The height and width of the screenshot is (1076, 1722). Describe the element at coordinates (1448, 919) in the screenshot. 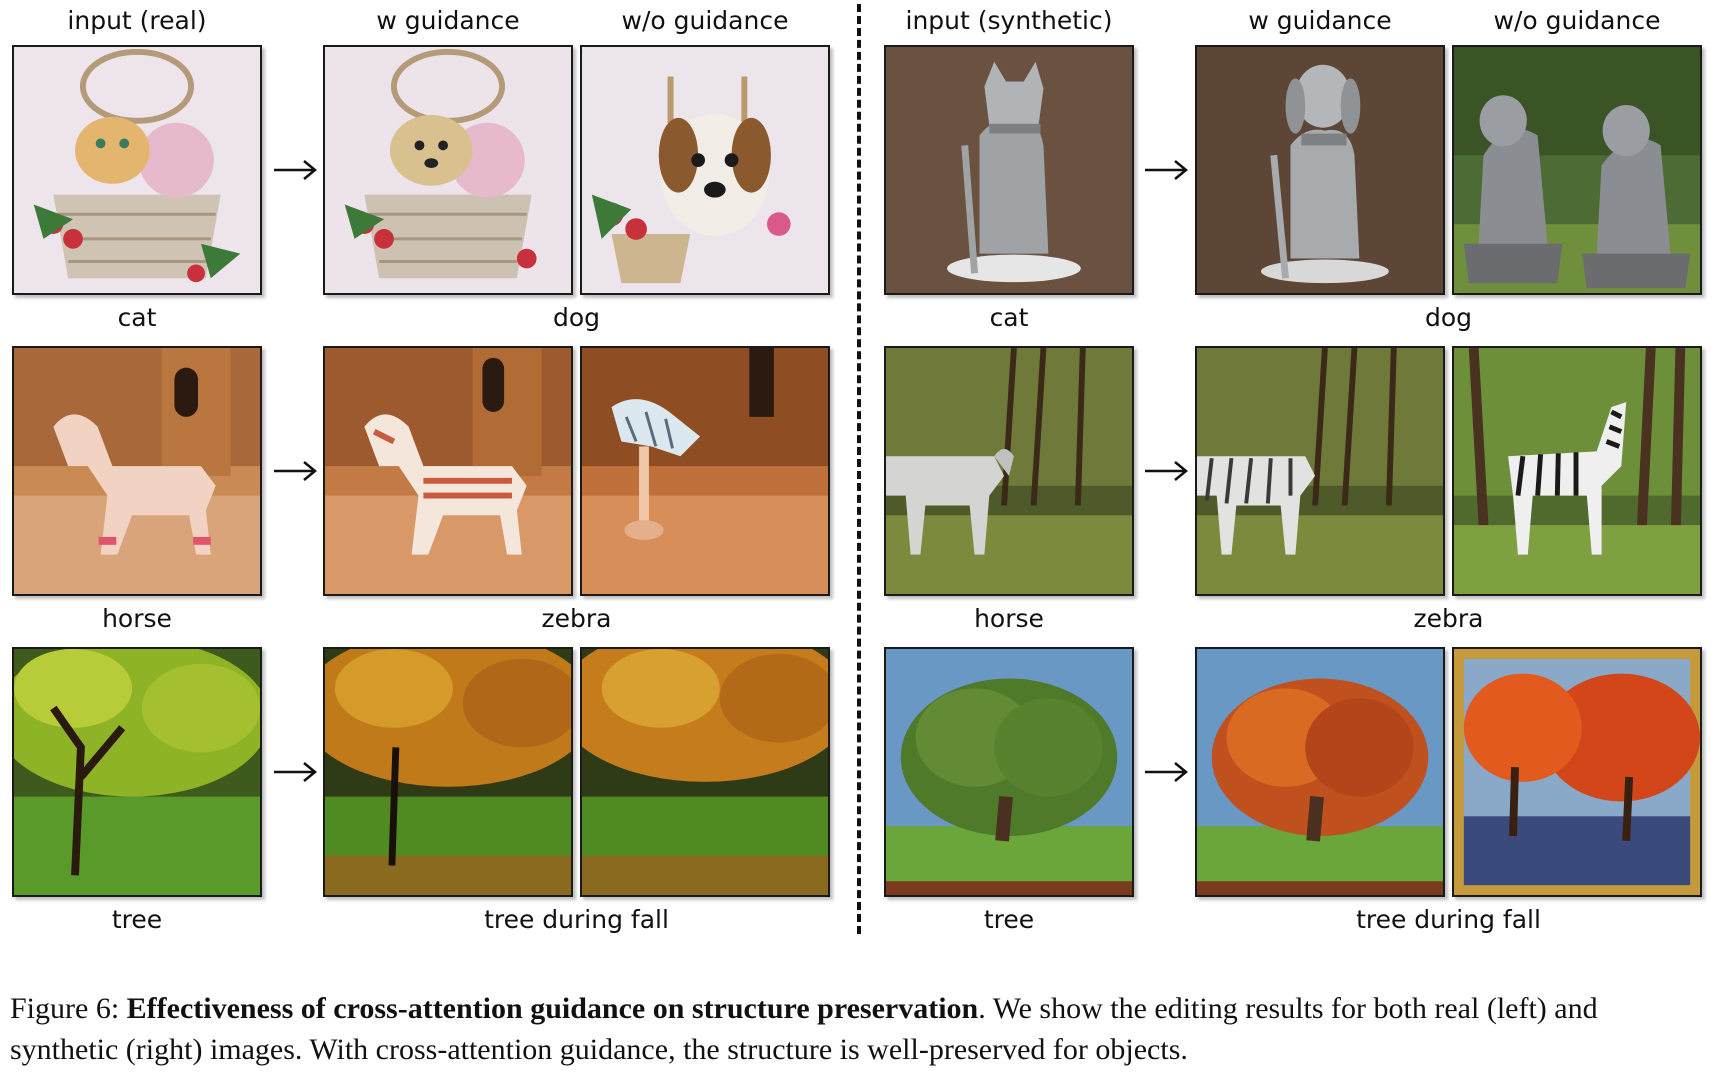

I see `label-right-target: tree during fall` at that location.